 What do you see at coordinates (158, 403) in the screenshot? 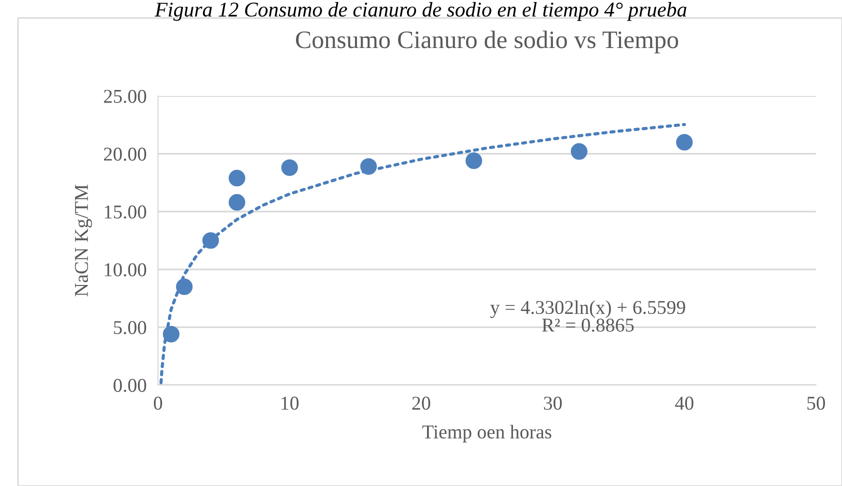
I see `x-tick-label: 0` at bounding box center [158, 403].